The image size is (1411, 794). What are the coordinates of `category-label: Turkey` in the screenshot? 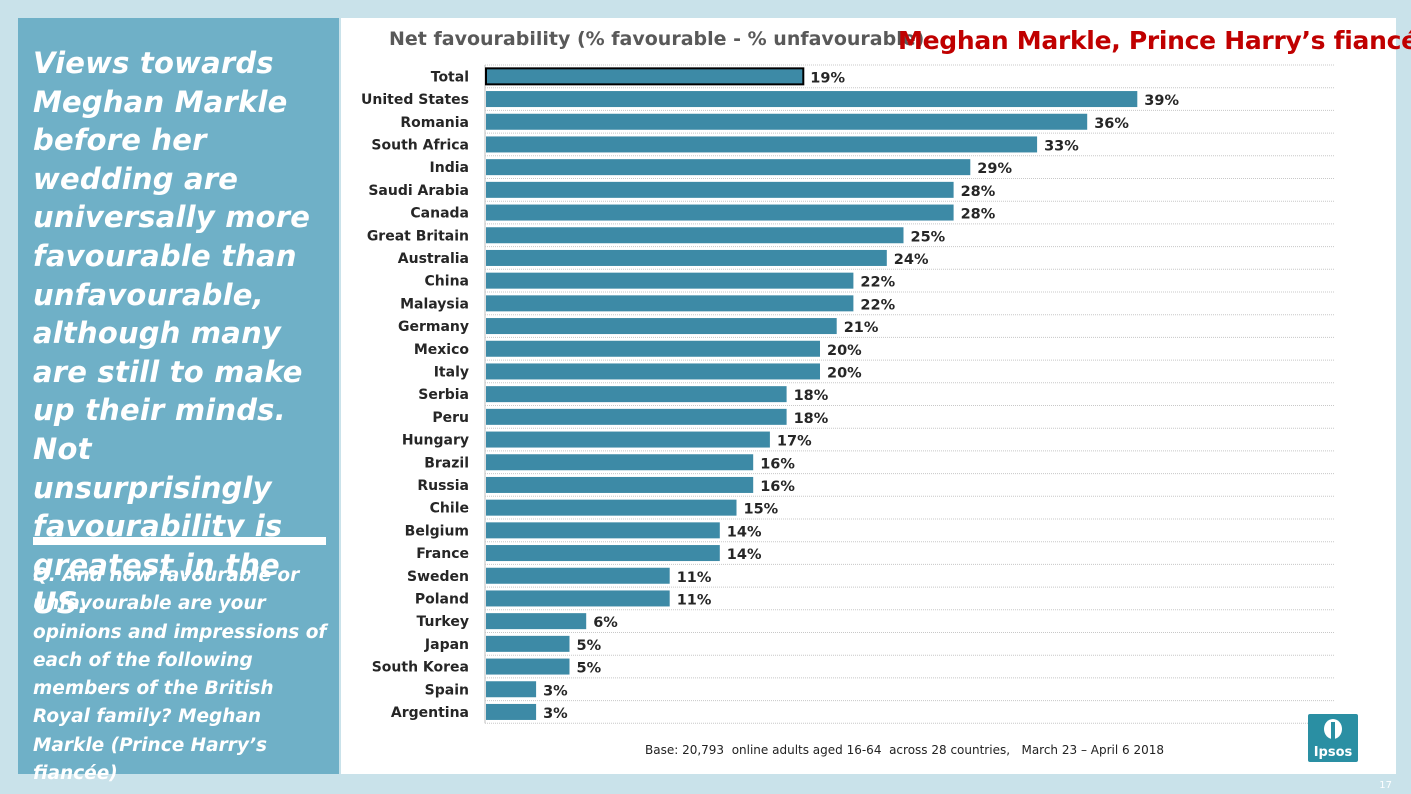 It's located at (443, 622).